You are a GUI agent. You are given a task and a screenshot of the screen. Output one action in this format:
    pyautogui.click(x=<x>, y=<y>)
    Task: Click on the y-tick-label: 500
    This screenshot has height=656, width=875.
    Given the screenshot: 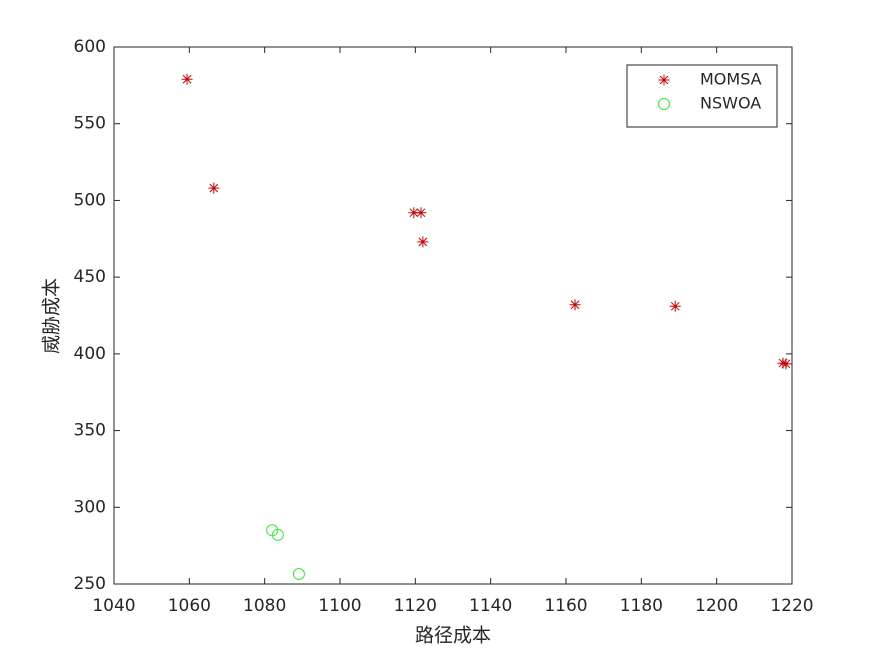 What is the action you would take?
    pyautogui.click(x=90, y=200)
    